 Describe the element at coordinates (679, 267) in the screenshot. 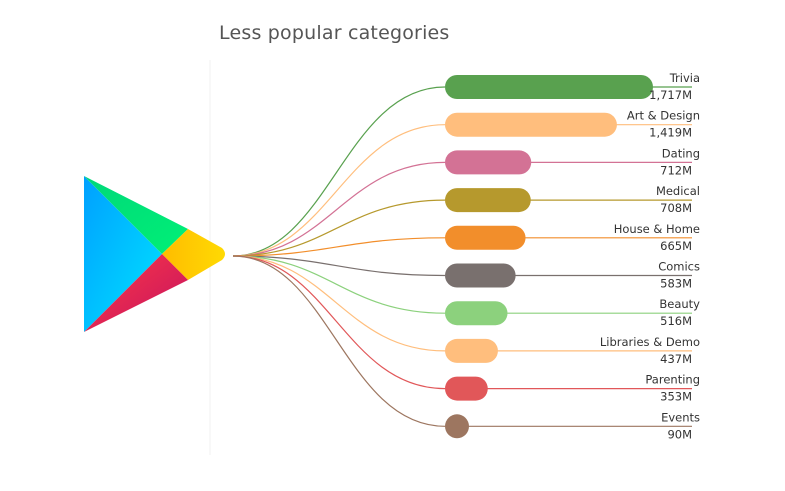

I see `category-label-comics: Comics` at that location.